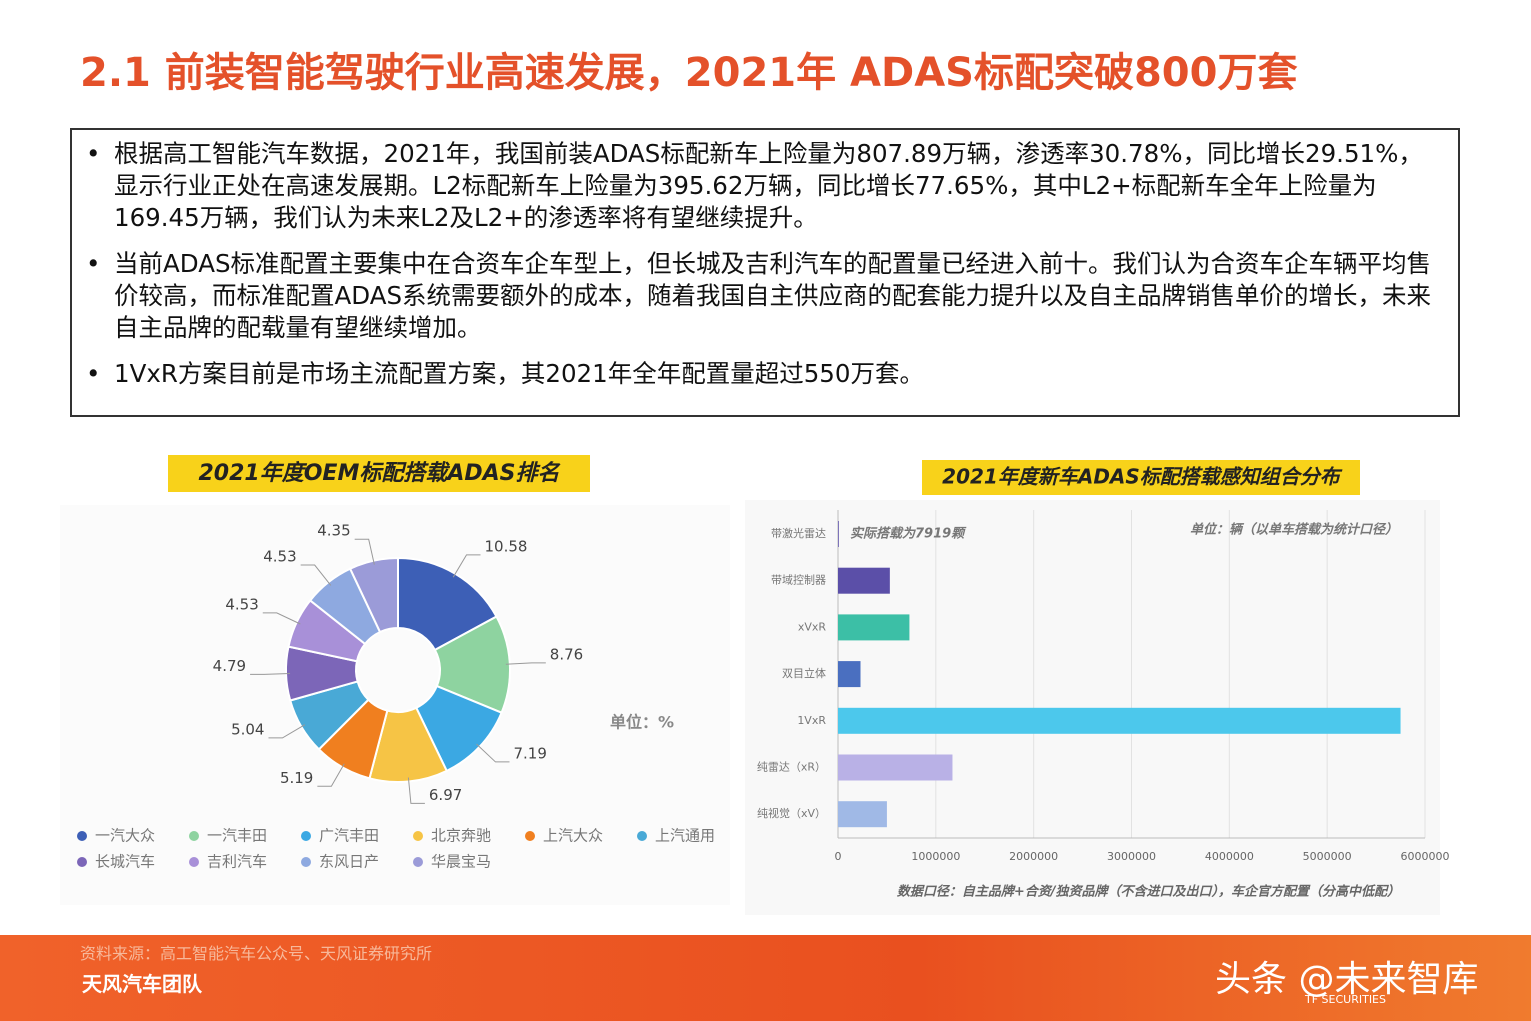  What do you see at coordinates (689, 73) in the screenshot?
I see `slide-title: 2.1 前装智能驾驶行业高速发展，2021年 ADAS标配突破800万套` at bounding box center [689, 73].